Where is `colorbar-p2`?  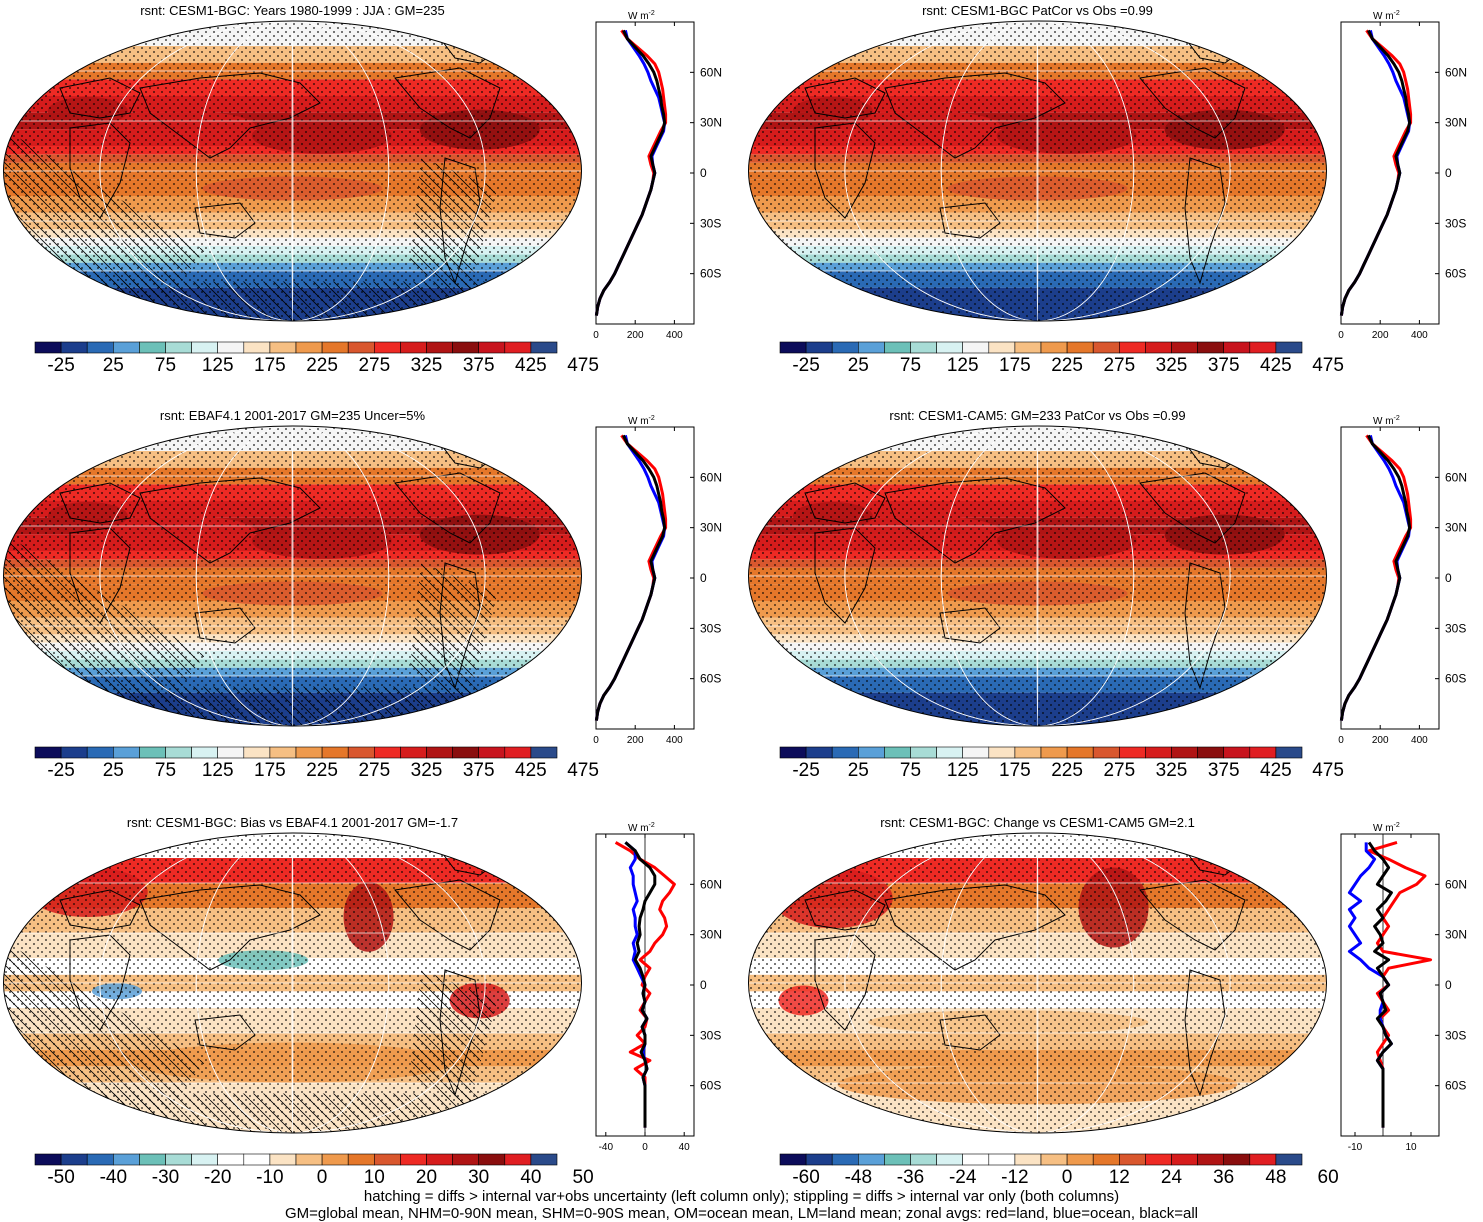
colorbar-p2 is located at coordinates (1041, 347).